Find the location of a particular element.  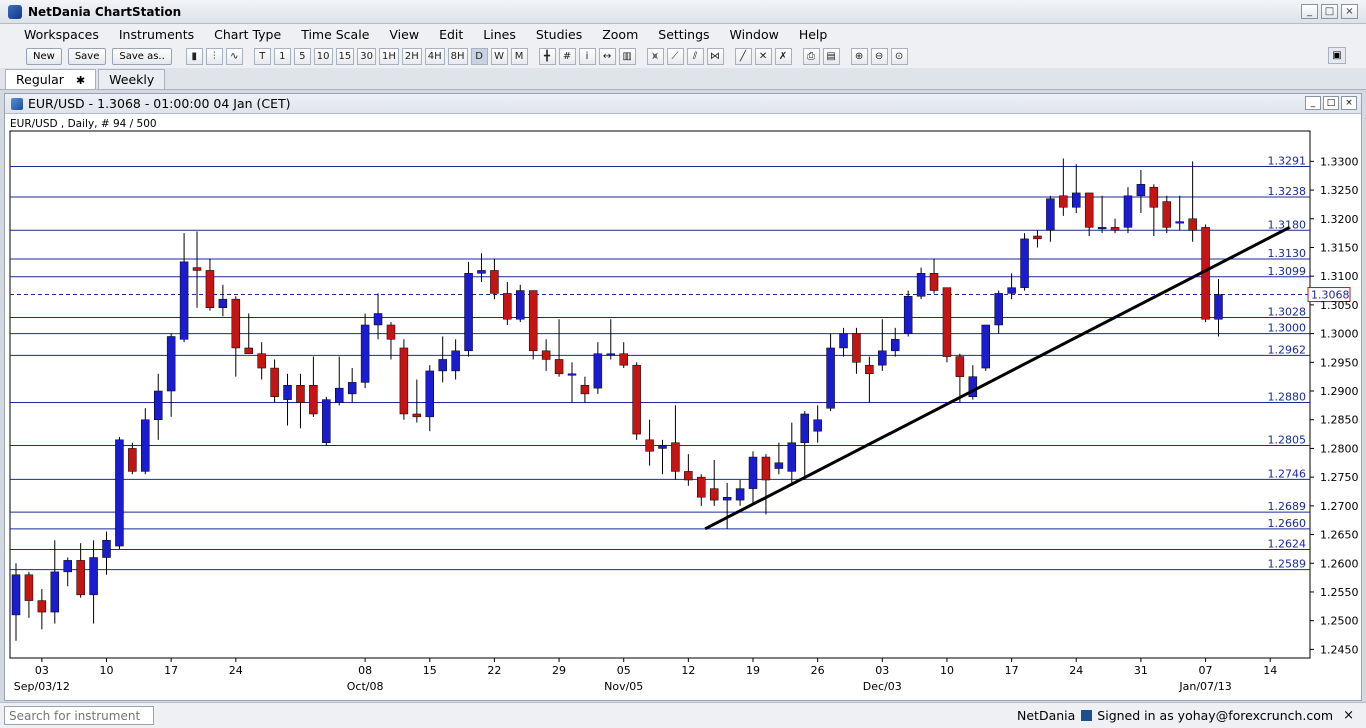

candlestick-icon: ▮ is located at coordinates (194, 56).